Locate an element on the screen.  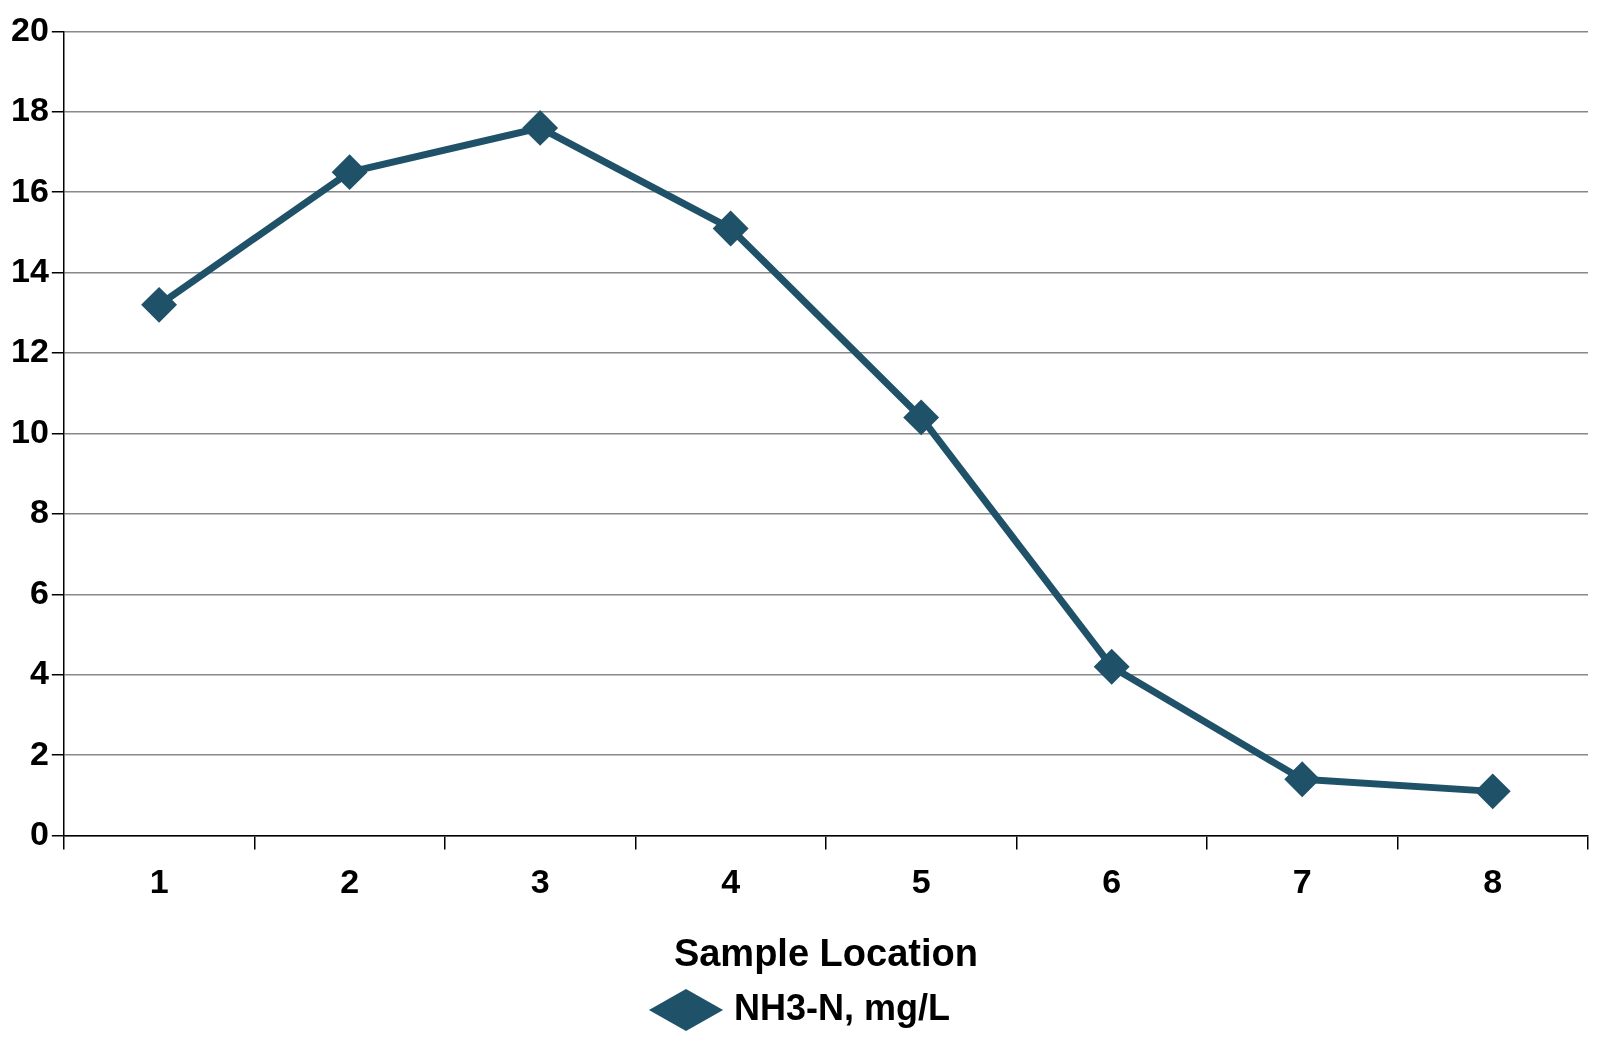
y-tick-label: 2 is located at coordinates (39, 752).